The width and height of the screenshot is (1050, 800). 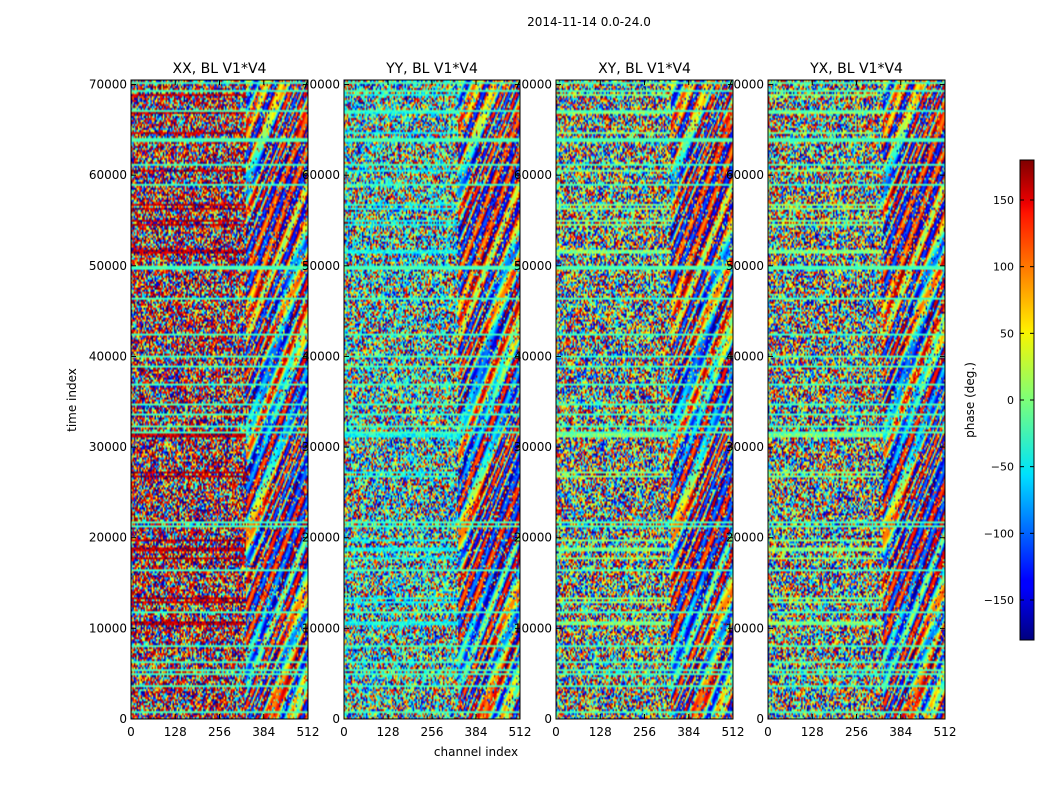 What do you see at coordinates (999, 600) in the screenshot?
I see `colorbar-tick-label: −150` at bounding box center [999, 600].